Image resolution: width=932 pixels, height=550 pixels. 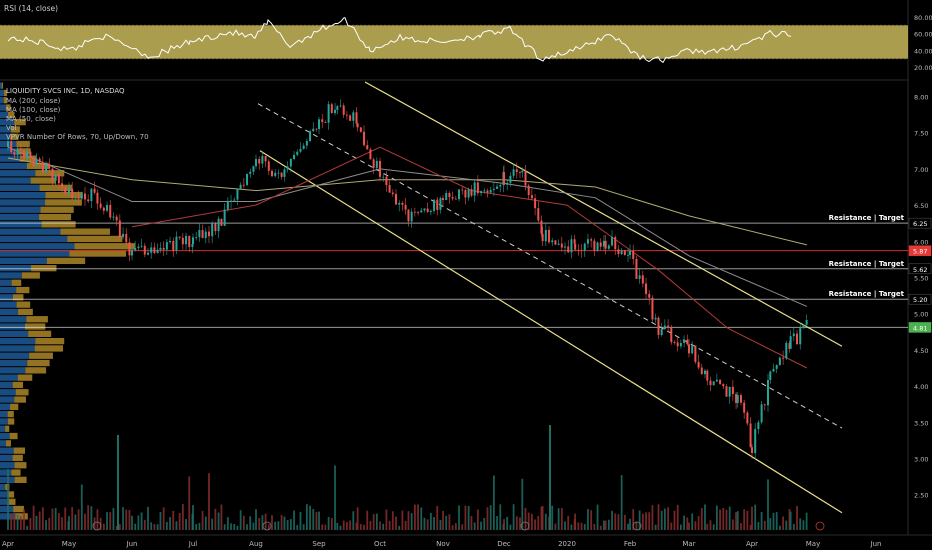 I want to click on legend-ma100: MA (100, close), so click(x=33, y=110).